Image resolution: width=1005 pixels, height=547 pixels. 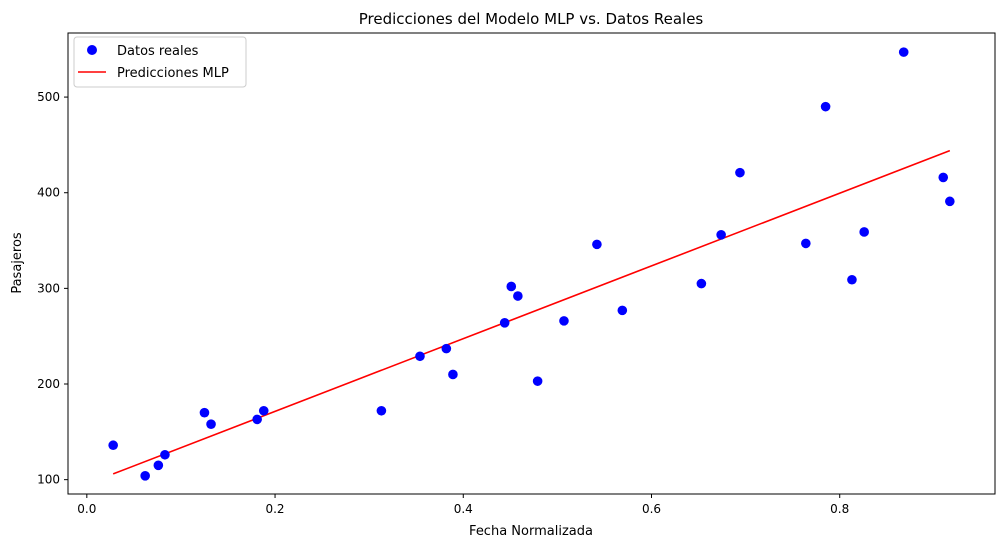 What do you see at coordinates (839, 509) in the screenshot?
I see `x-tick-label: 0.8` at bounding box center [839, 509].